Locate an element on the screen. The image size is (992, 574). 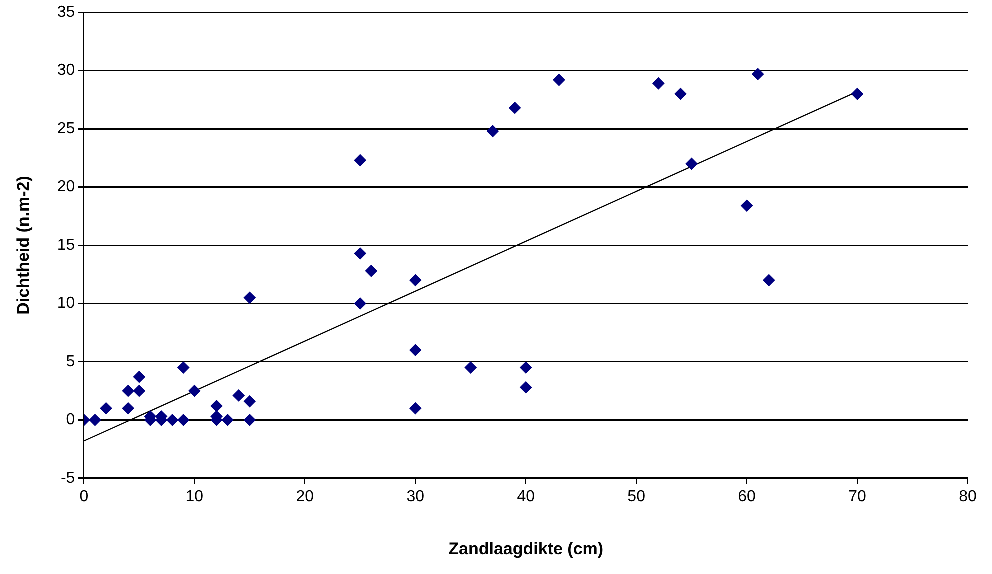
x-tick-label: 70 is located at coordinates (857, 497).